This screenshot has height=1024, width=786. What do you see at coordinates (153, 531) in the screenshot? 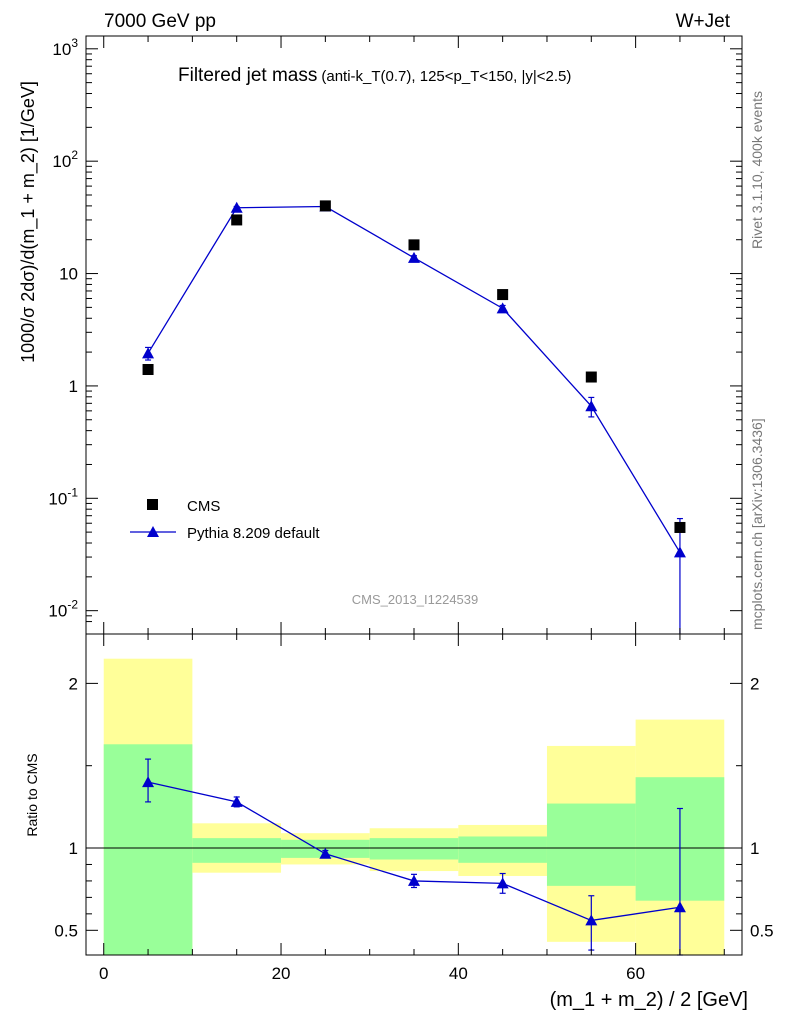
I see `legend-pythia-marker` at bounding box center [153, 531].